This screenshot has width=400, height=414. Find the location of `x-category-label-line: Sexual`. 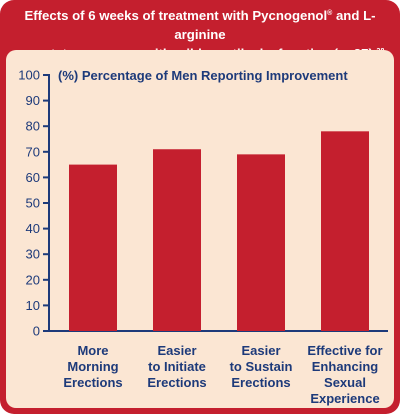

x-category-label-line: Sexual is located at coordinates (345, 382).